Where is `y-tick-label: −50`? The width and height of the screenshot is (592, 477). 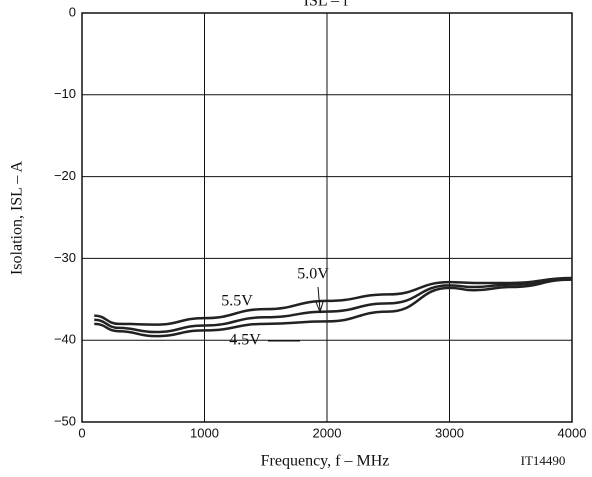
y-tick-label: −50 is located at coordinates (65, 420).